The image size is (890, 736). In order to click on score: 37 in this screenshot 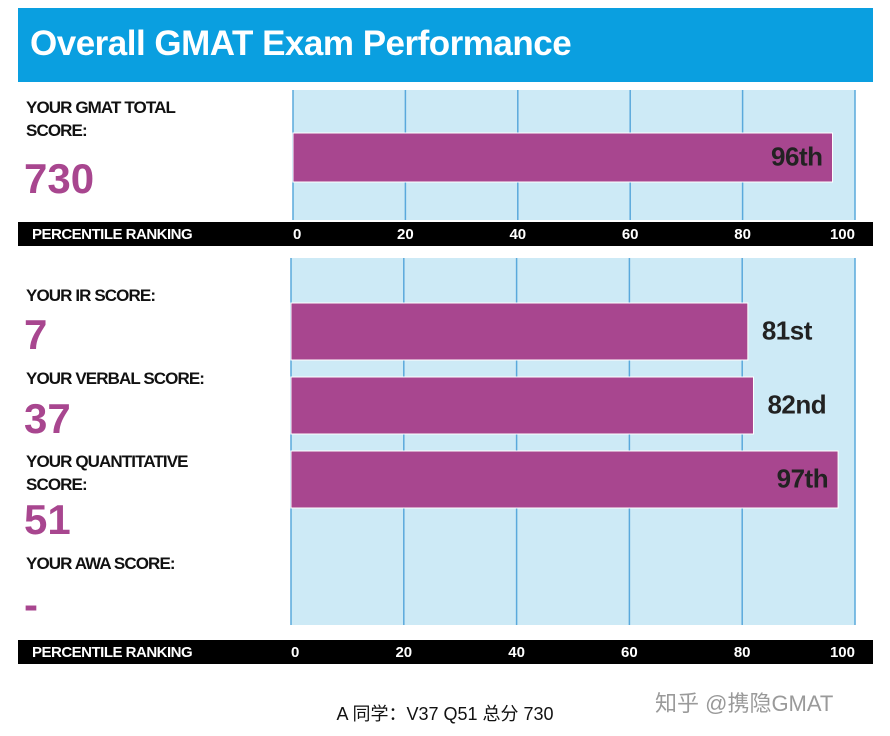, I will do `click(47, 418)`.